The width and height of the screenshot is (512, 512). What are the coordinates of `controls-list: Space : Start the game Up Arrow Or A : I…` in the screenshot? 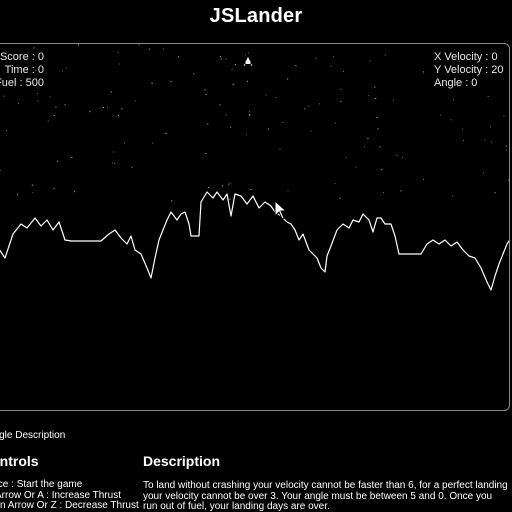 It's located at (70, 495).